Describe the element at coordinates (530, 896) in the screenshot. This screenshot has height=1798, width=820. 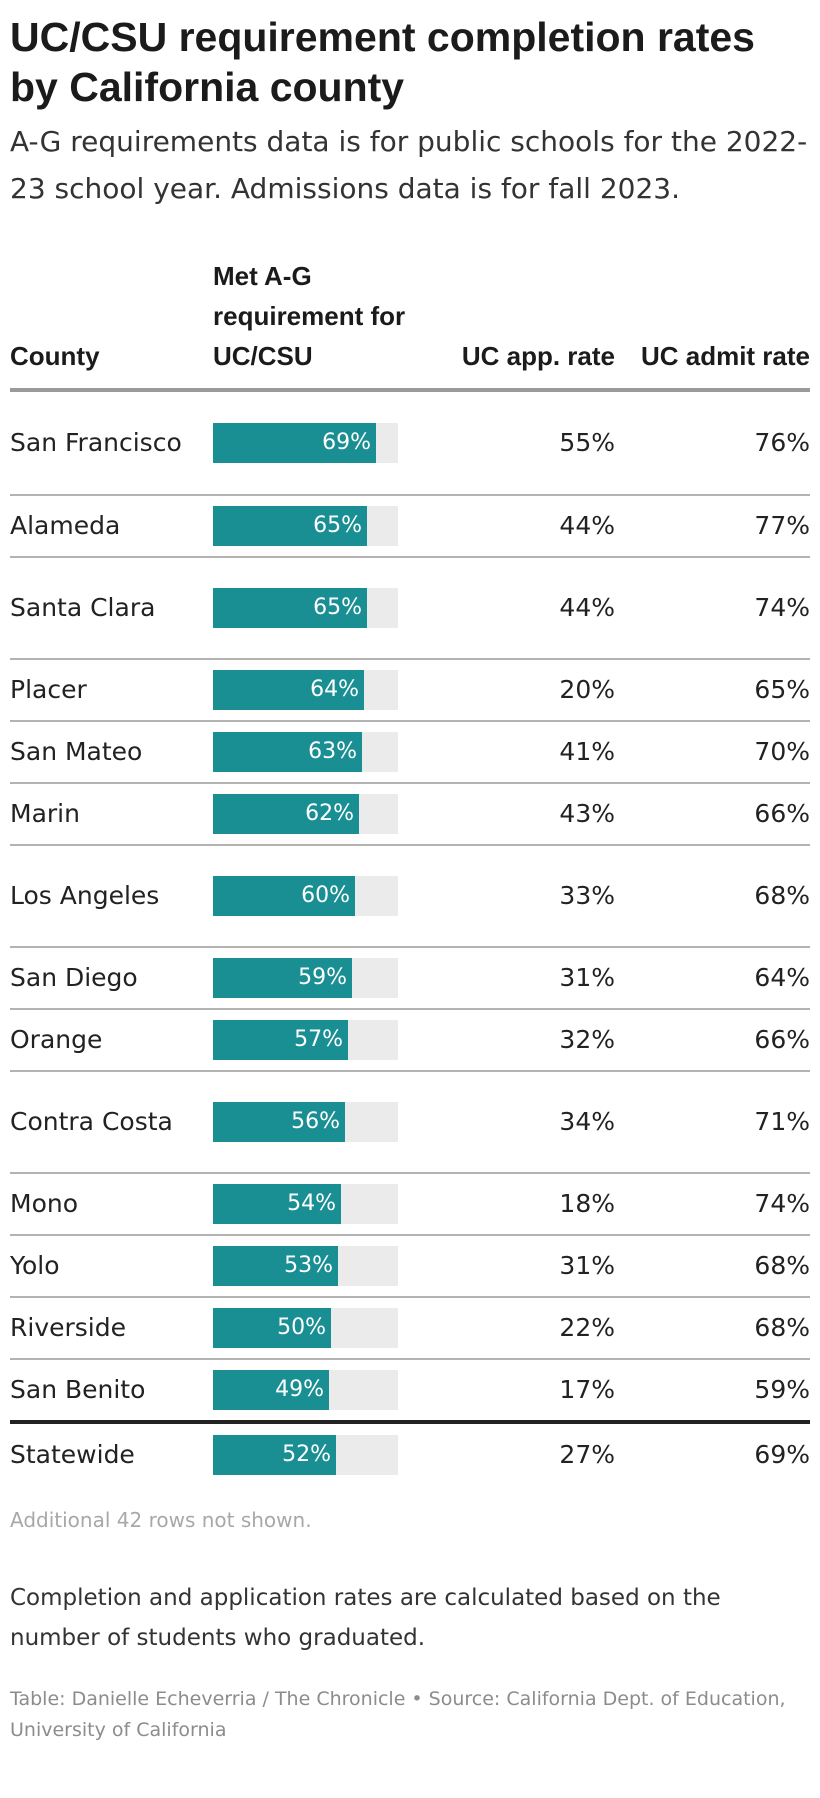
I see `uc-app-rate: 33%` at that location.